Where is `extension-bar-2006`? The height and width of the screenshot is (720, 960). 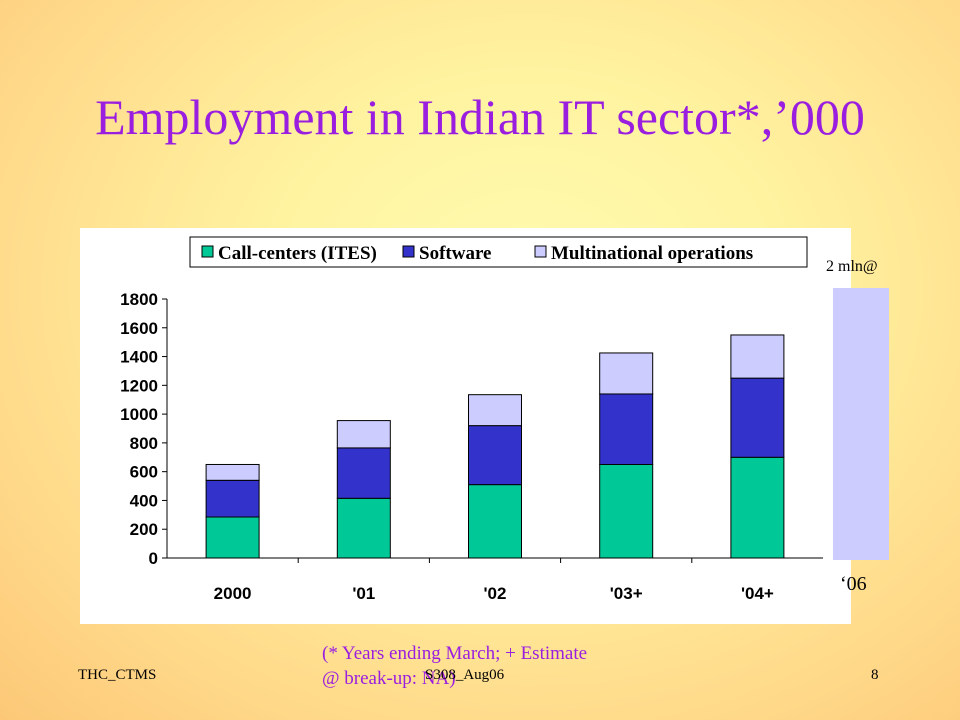
extension-bar-2006 is located at coordinates (861, 424).